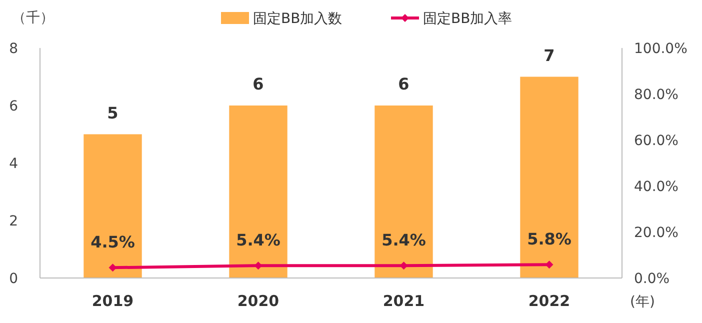 This screenshot has width=702, height=323. I want to click on data-label: 5, so click(112, 112).